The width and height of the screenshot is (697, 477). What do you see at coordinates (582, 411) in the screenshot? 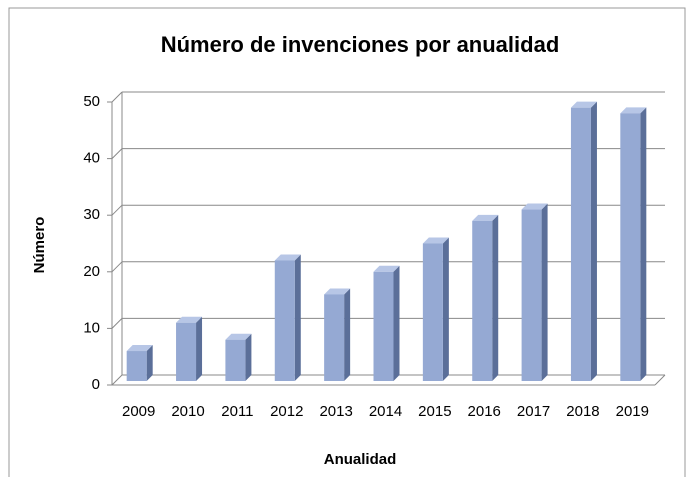
I see `x-tick-label: 2018` at bounding box center [582, 411].